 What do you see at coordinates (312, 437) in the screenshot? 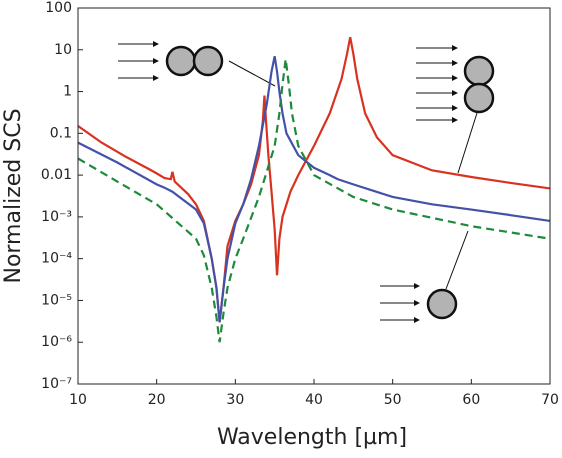
I see `x-axis-label: Wavelength [µm]` at bounding box center [312, 437].